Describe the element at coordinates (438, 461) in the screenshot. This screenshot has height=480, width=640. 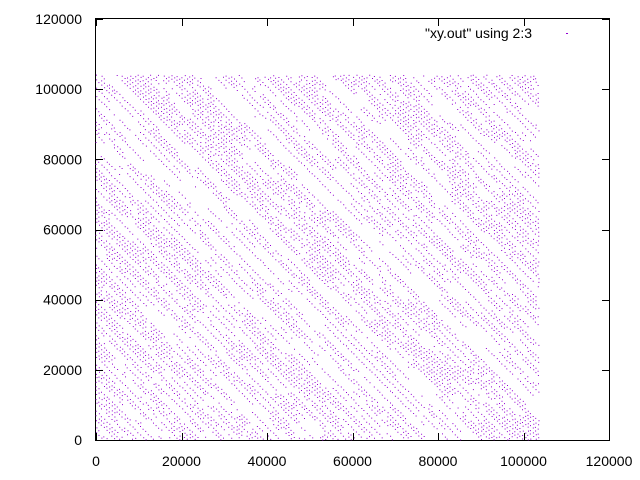
I see `x-tick-label: 80000` at that location.